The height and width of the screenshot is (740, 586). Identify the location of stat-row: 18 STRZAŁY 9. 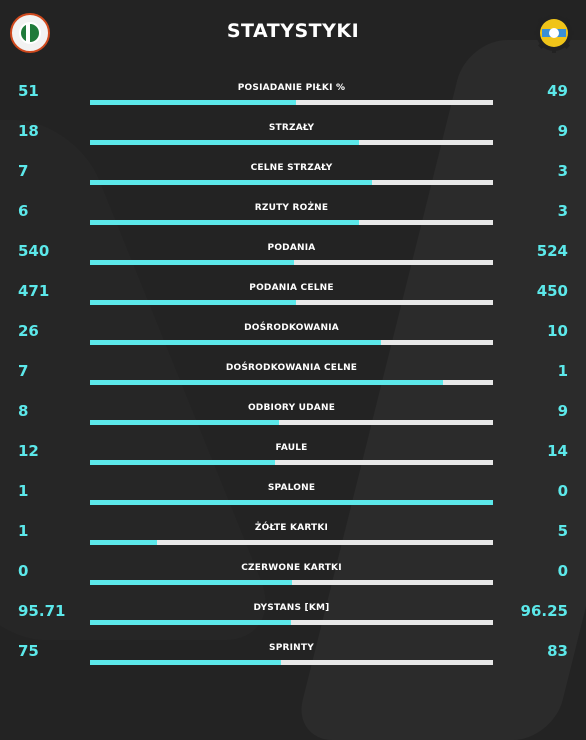
(293, 140).